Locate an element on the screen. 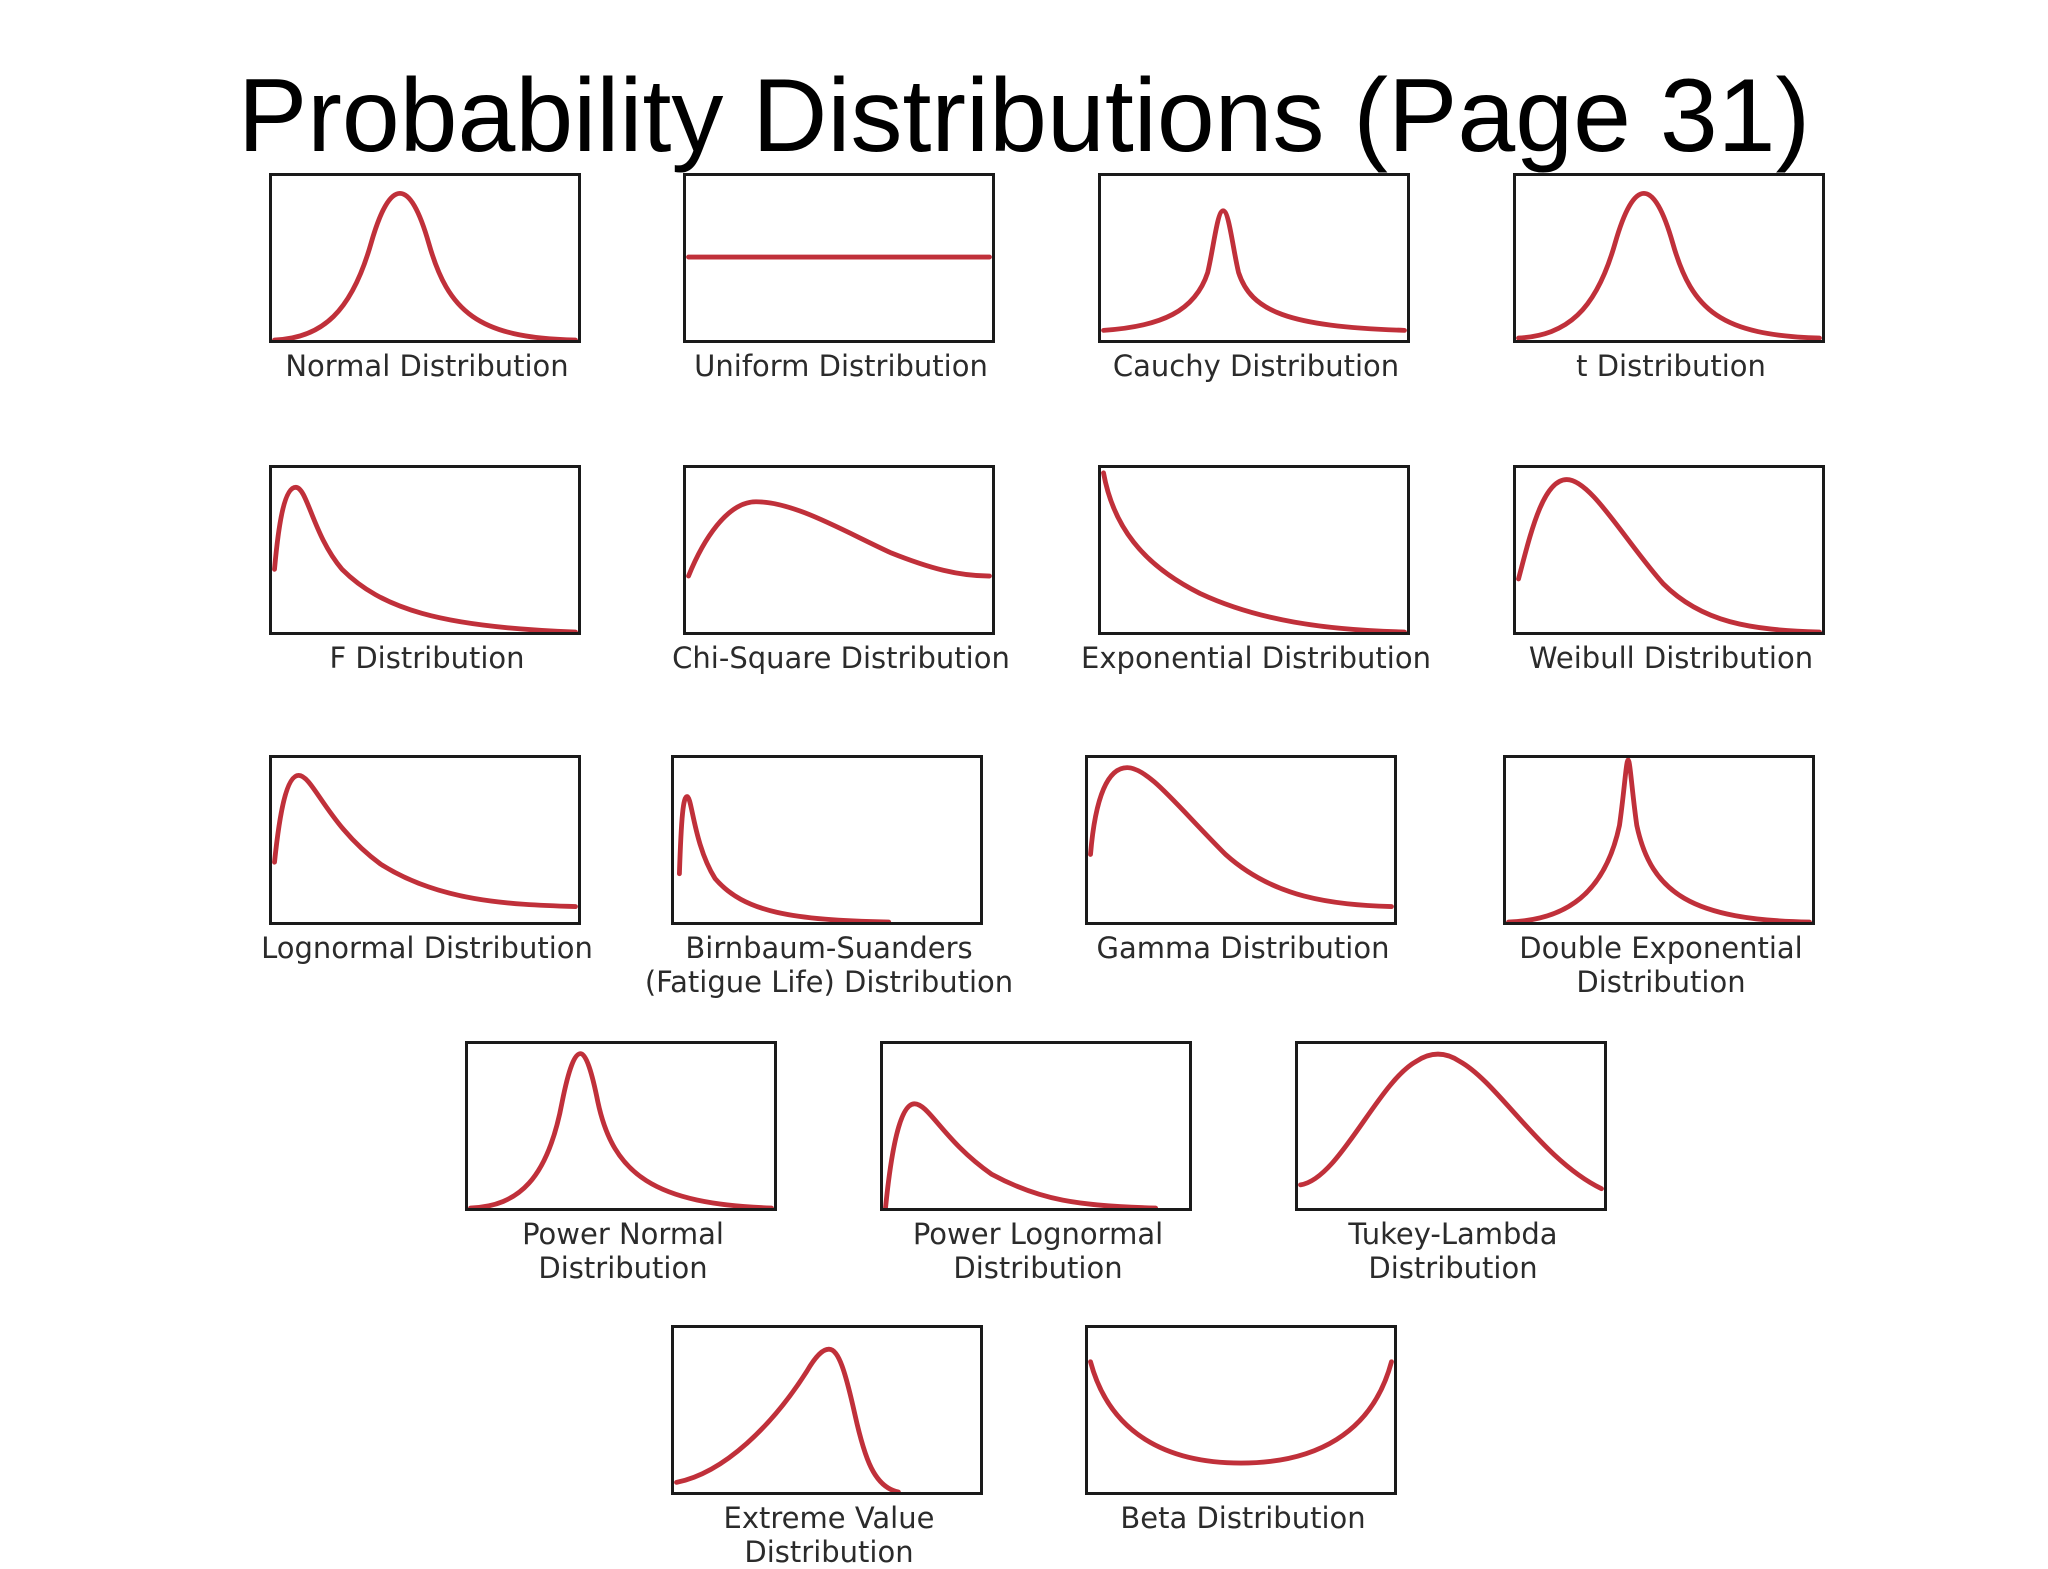 The height and width of the screenshot is (1569, 2048). normal-curve-plot is located at coordinates (425, 265).